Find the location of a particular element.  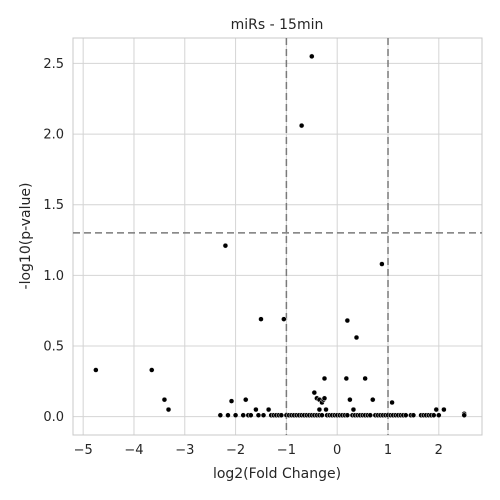

x-tick-label: −4 is located at coordinates (133, 450).